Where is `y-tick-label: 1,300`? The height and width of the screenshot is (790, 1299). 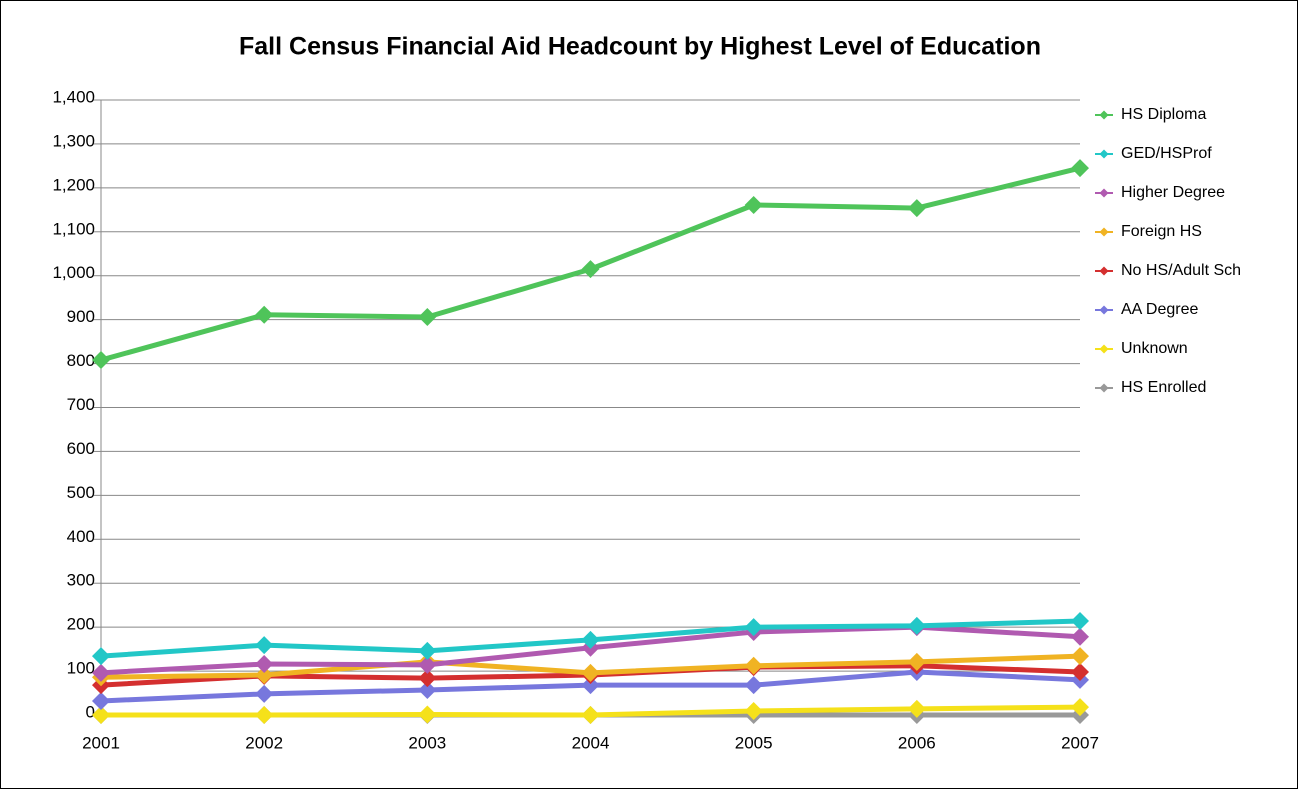
y-tick-label: 1,300 is located at coordinates (73, 140).